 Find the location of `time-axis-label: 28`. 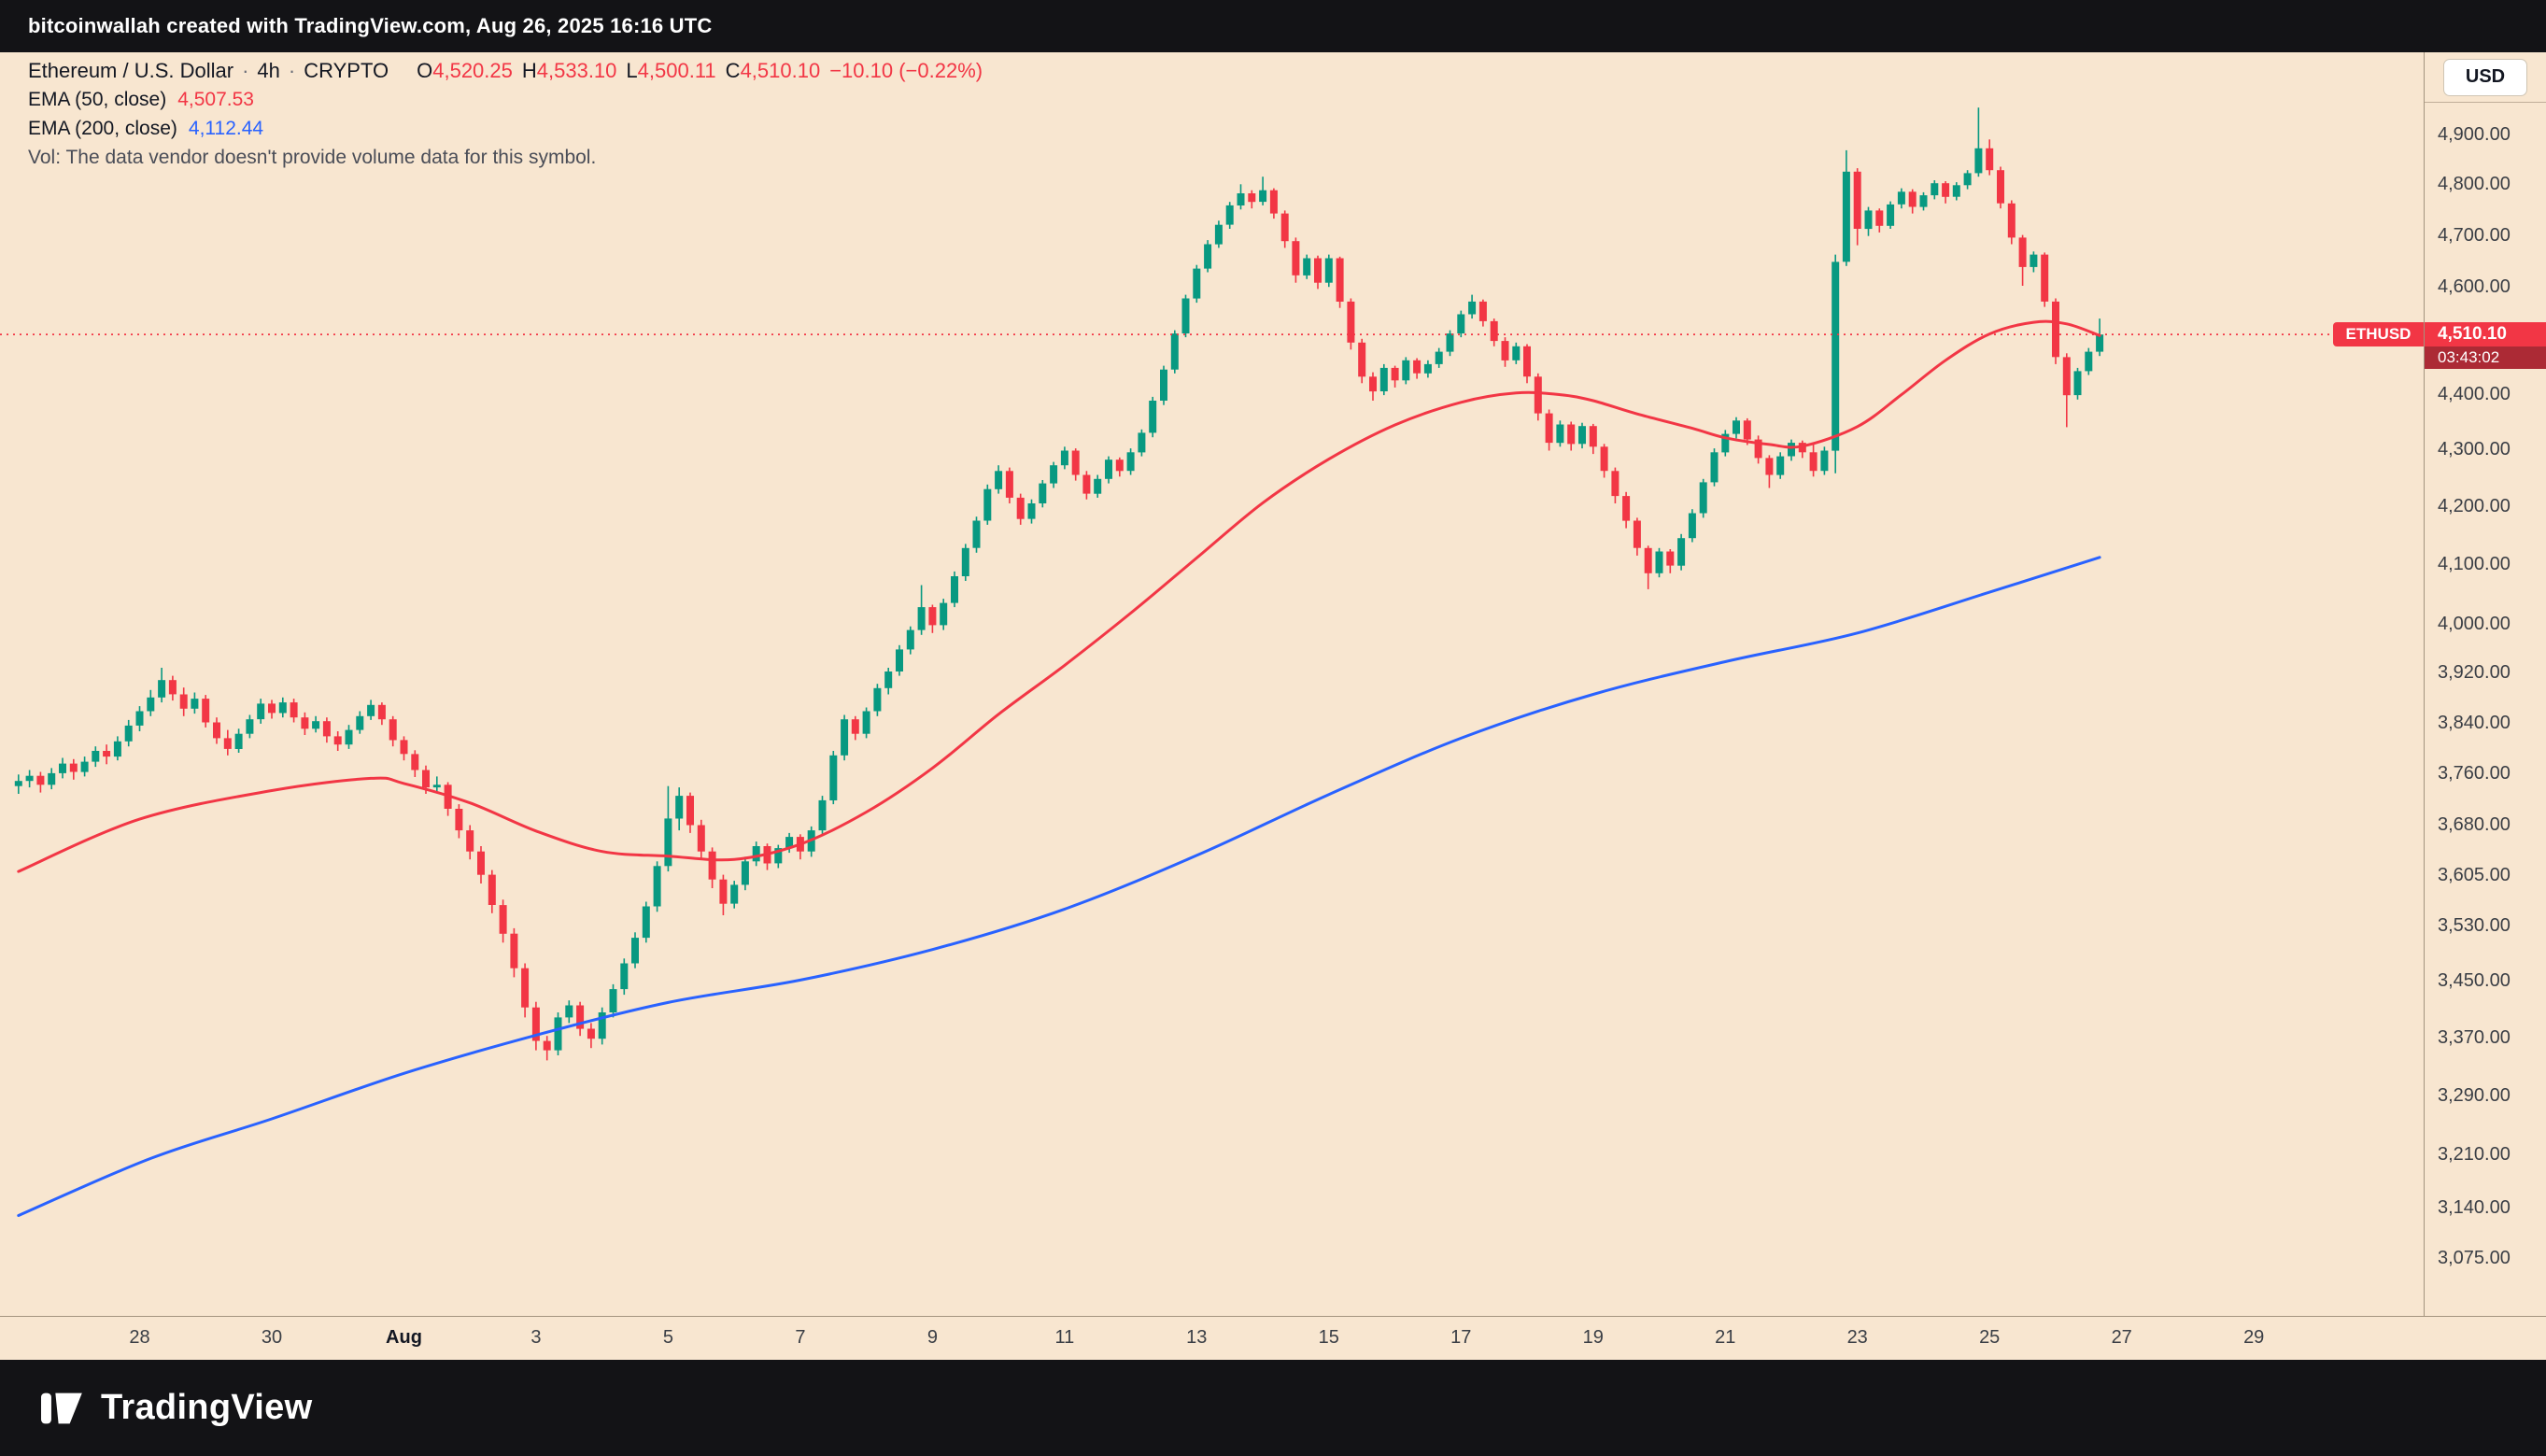

time-axis-label: 28 is located at coordinates (139, 1337).